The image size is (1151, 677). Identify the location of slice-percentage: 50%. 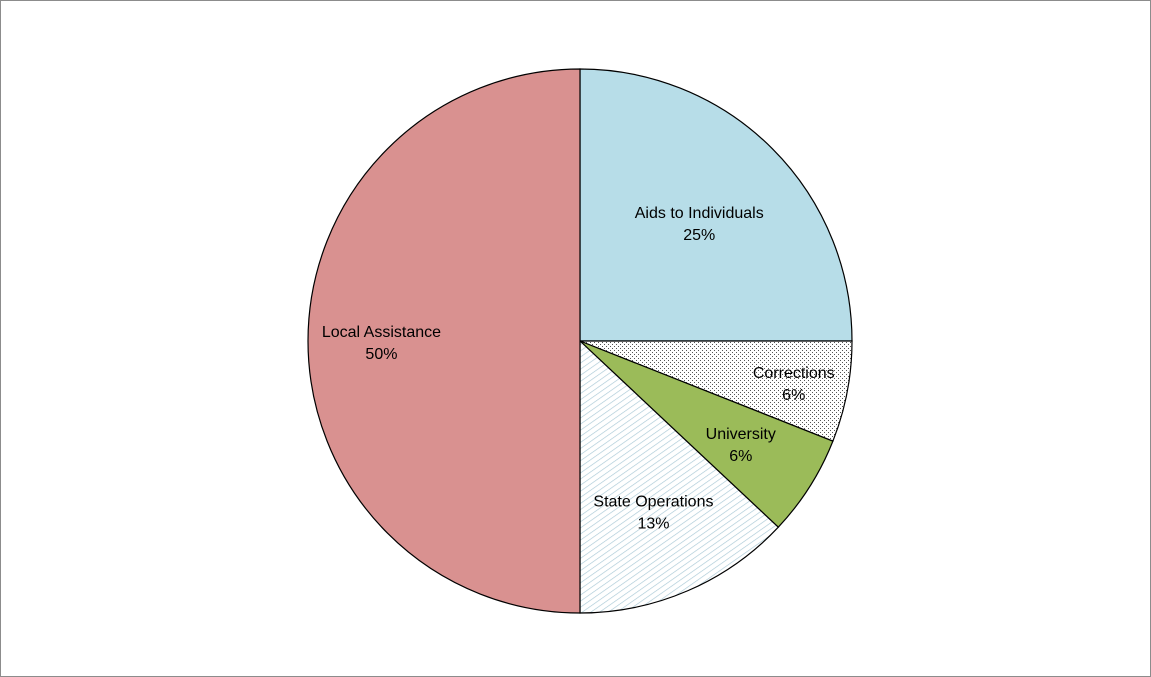
(381, 354).